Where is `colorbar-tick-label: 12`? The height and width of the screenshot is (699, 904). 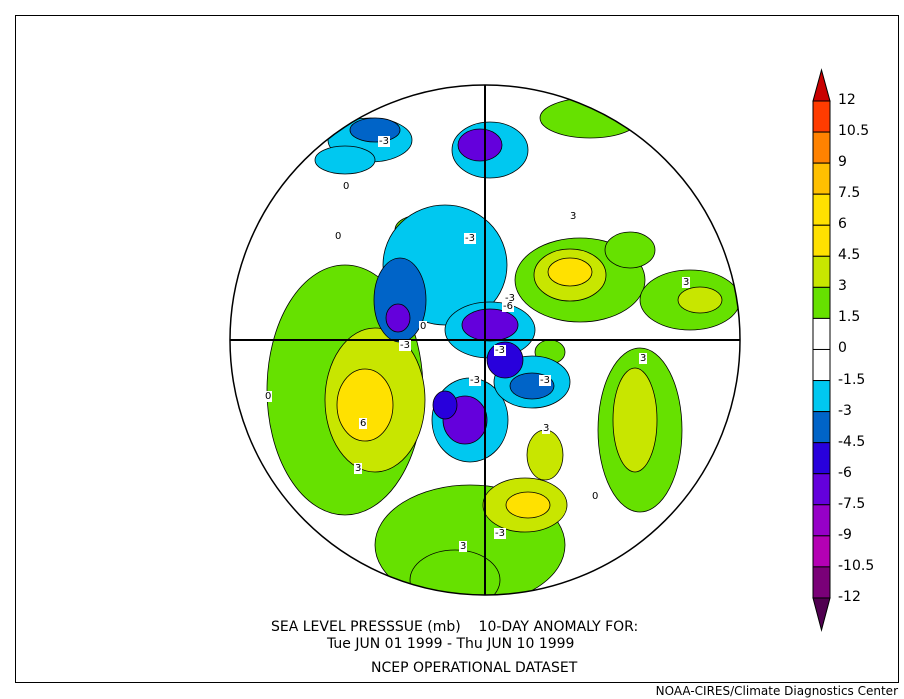
colorbar-tick-label: 12 is located at coordinates (847, 100).